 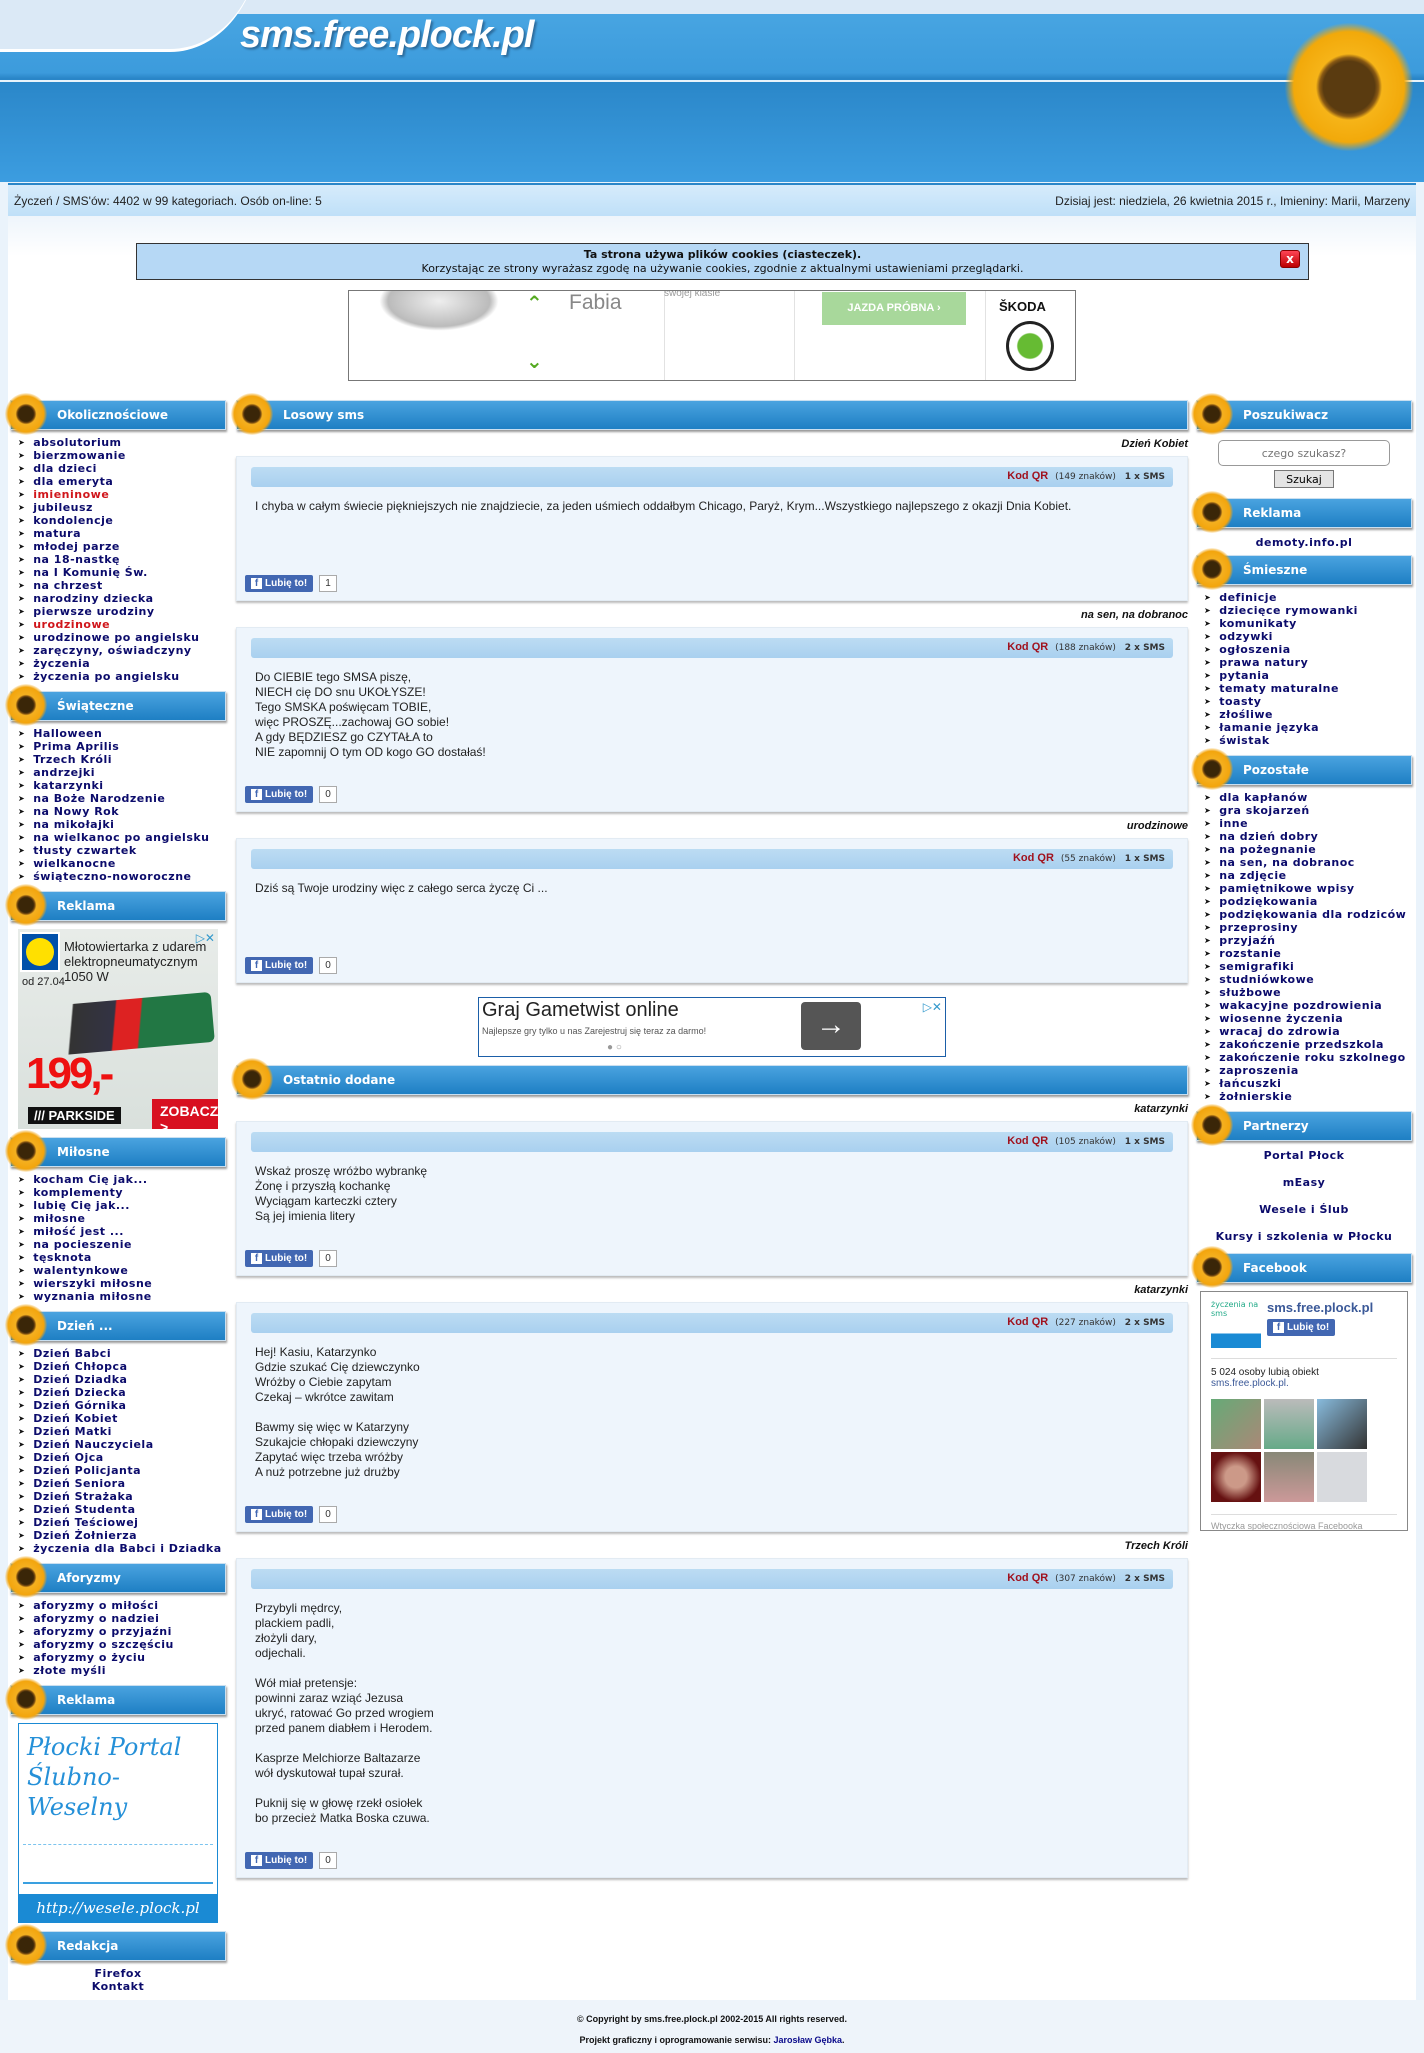 What do you see at coordinates (85, 850) in the screenshot?
I see `category-link: tłusty czwartek` at bounding box center [85, 850].